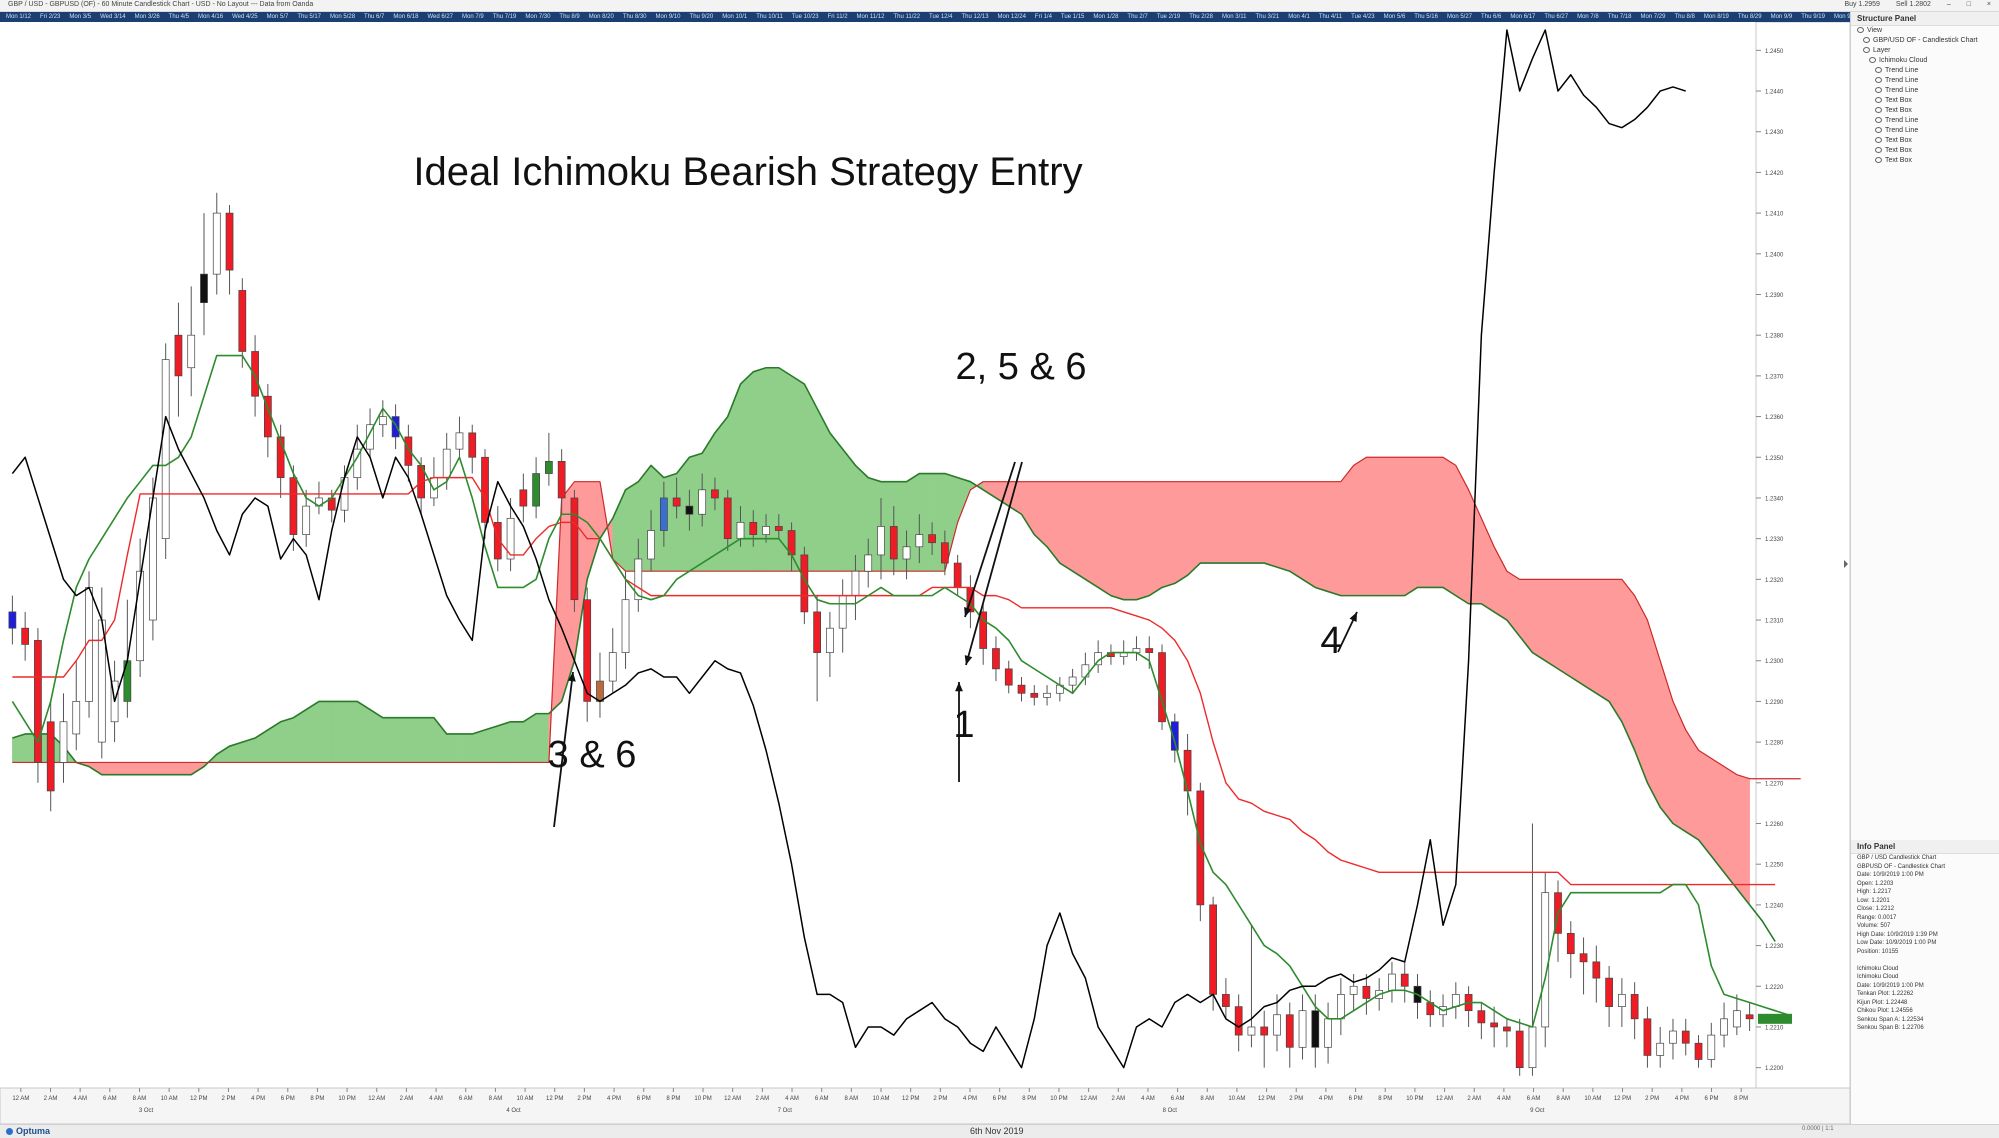  What do you see at coordinates (1846, 564) in the screenshot?
I see `collapse-panel-icon` at bounding box center [1846, 564].